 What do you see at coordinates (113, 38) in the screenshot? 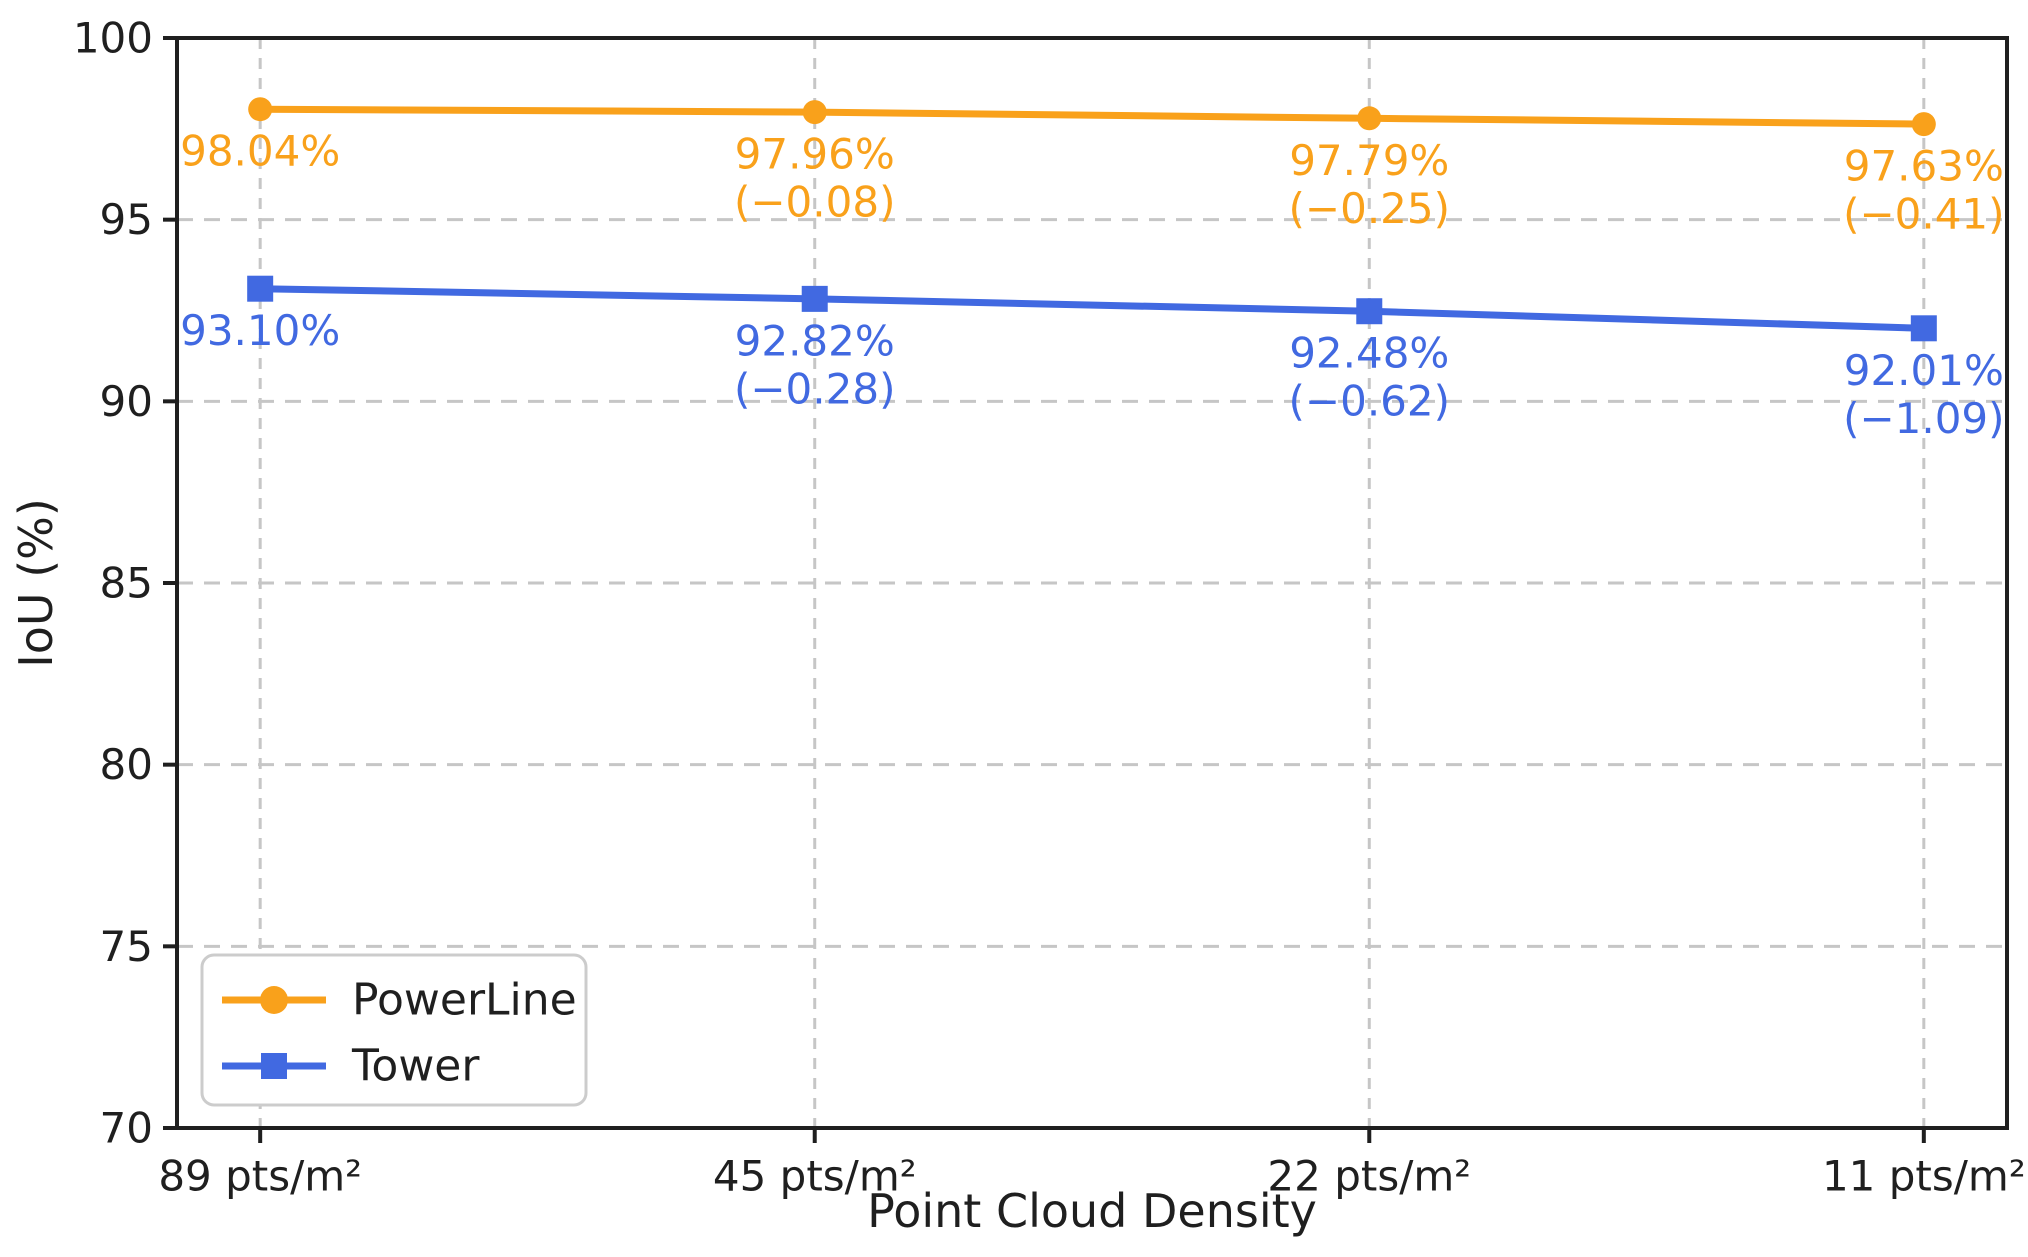
I see `y-tick-label: 100` at bounding box center [113, 38].